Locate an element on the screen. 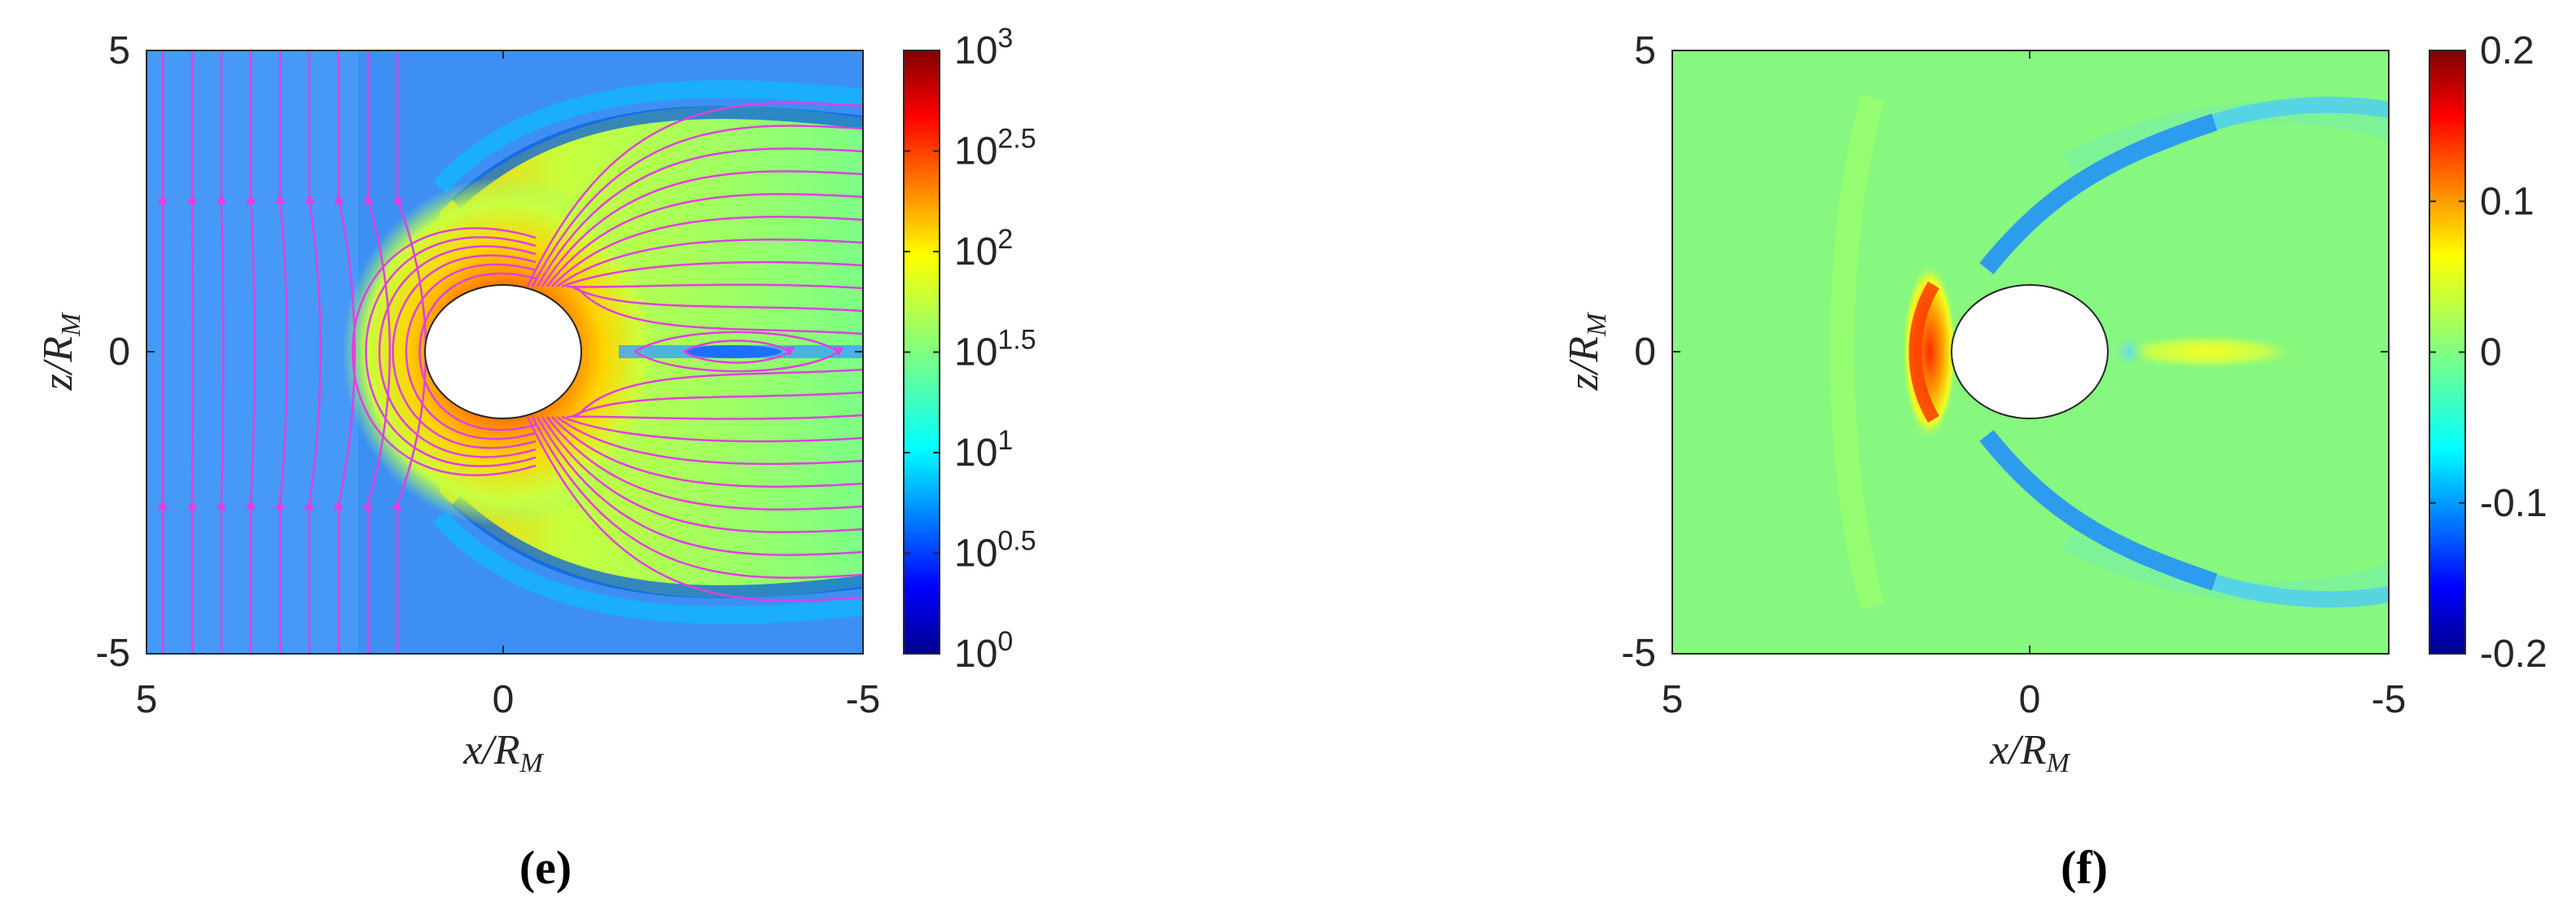 The image size is (2576, 911). panel-f-colorbar-label: -0.2 is located at coordinates (2514, 654).